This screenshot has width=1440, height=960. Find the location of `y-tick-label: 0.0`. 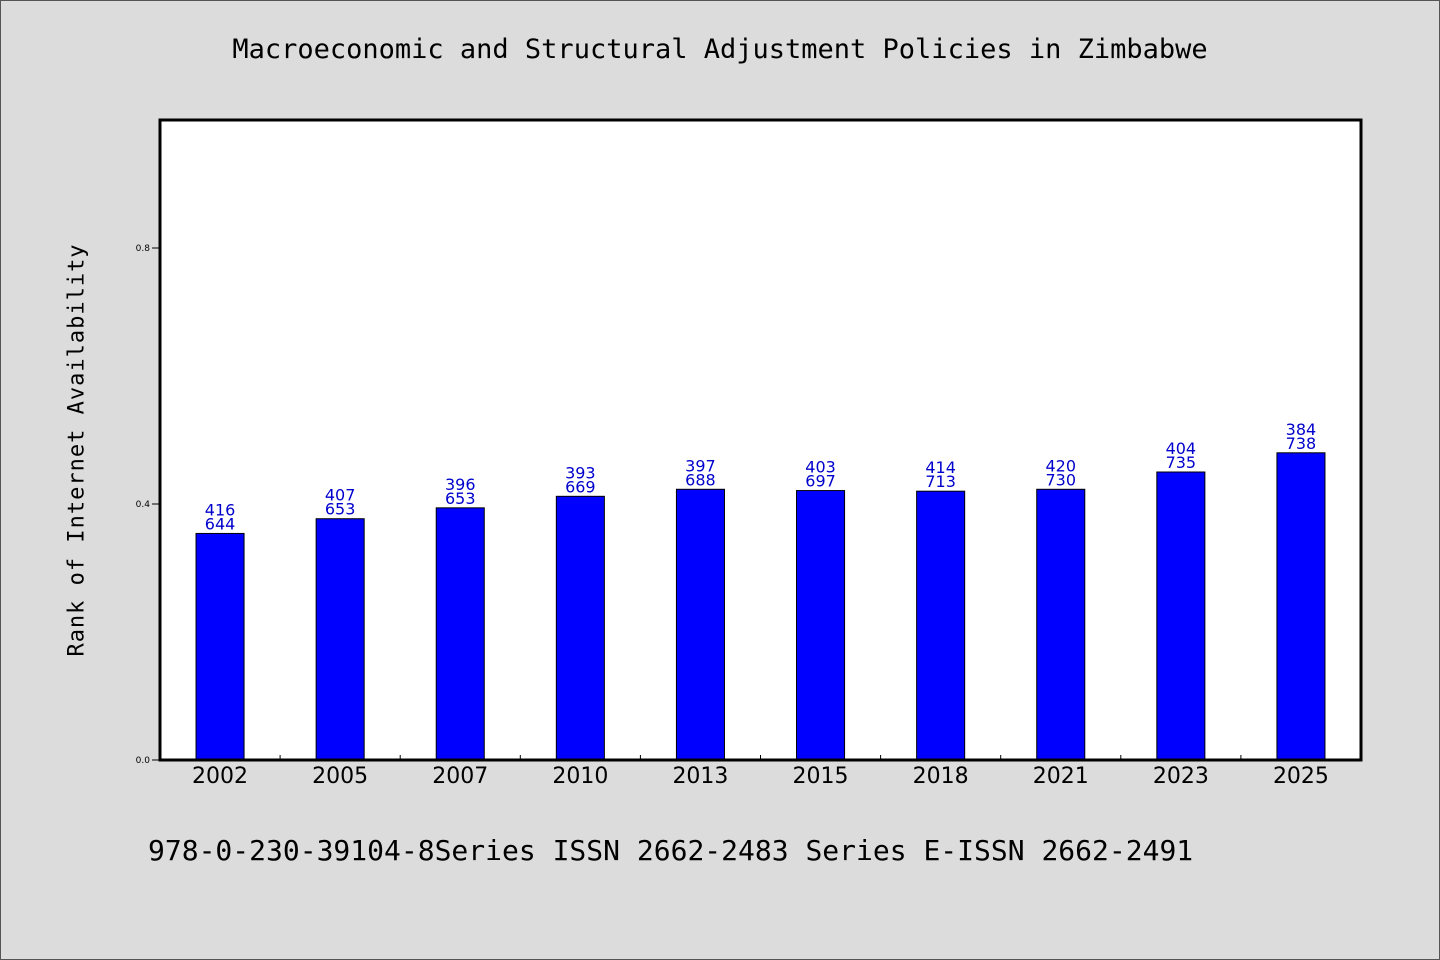

y-tick-label: 0.0 is located at coordinates (143, 761).